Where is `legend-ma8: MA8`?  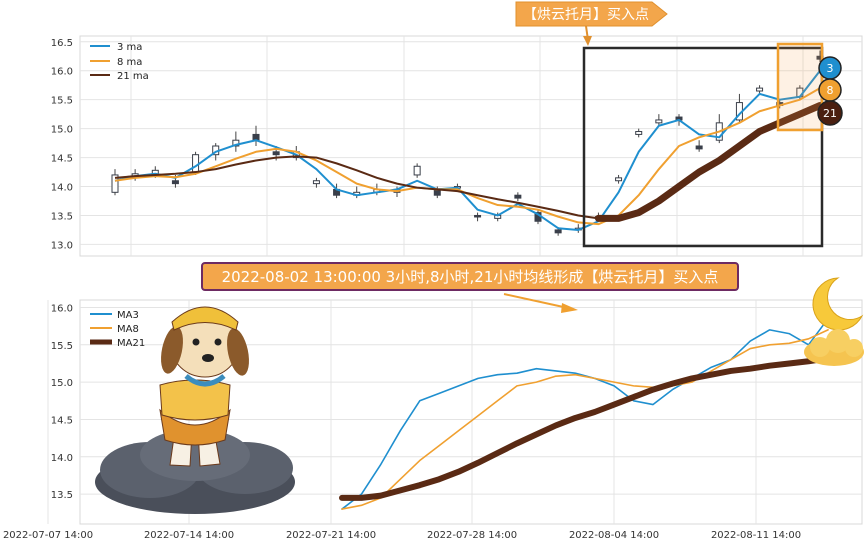 legend-ma8: MA8 is located at coordinates (128, 329).